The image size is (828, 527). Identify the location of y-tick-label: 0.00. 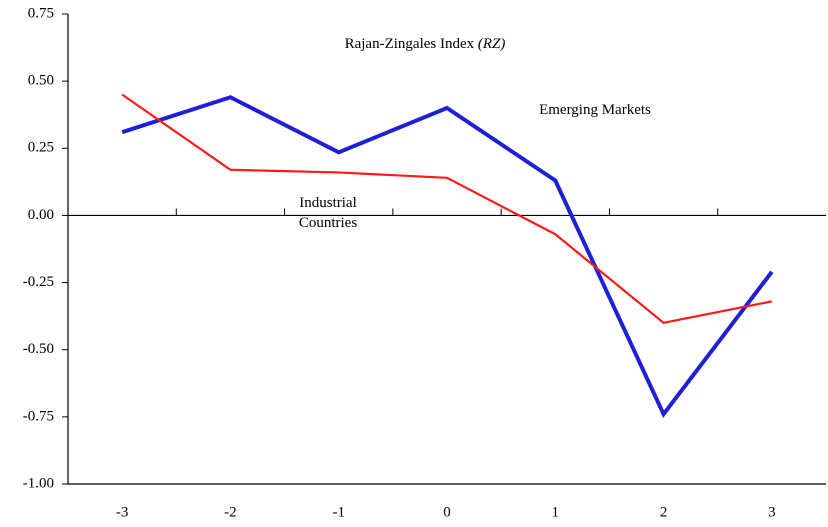
(41, 215).